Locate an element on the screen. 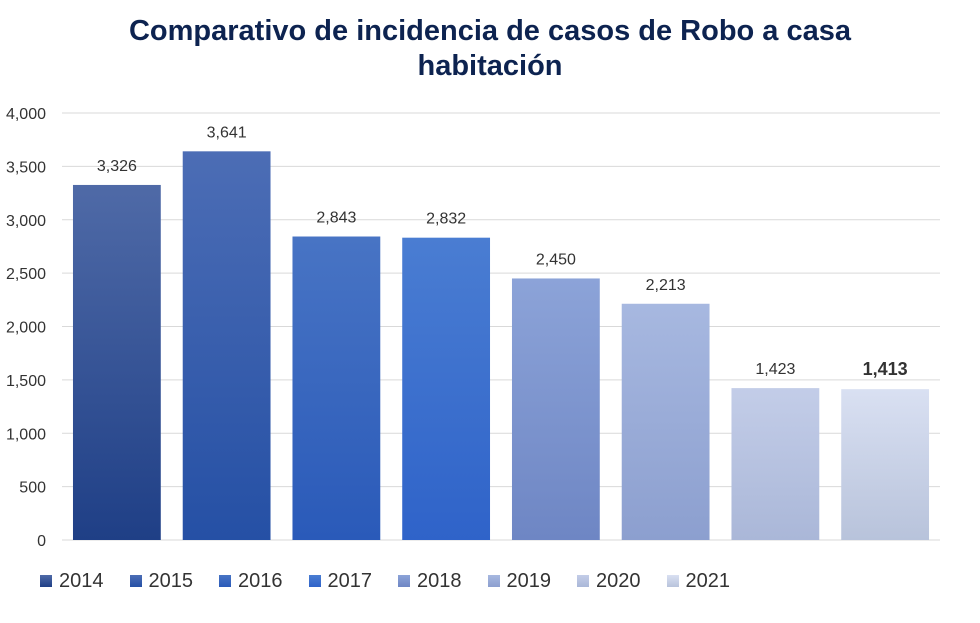 The image size is (980, 623). legend-label: 2017 is located at coordinates (350, 580).